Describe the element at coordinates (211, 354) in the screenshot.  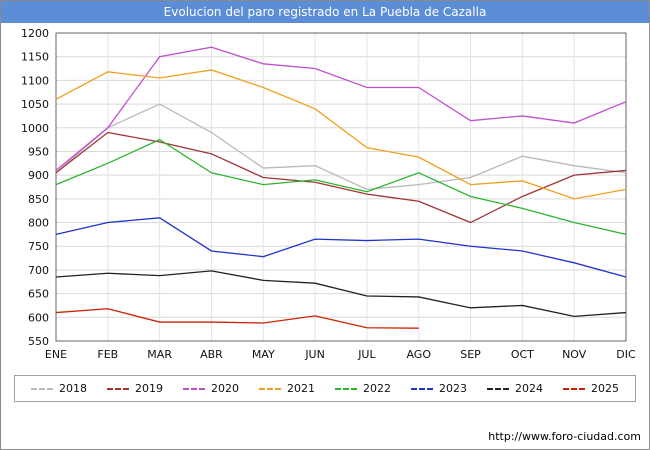
I see `x-tick-label: ABR` at that location.